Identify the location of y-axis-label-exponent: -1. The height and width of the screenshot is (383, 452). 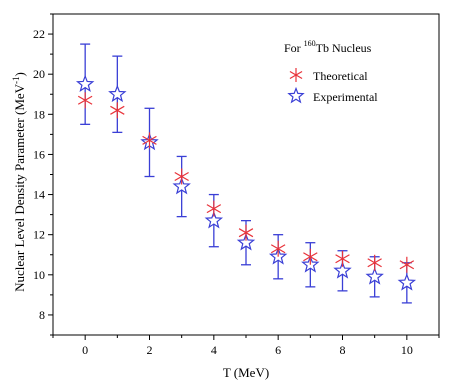
(16, 80).